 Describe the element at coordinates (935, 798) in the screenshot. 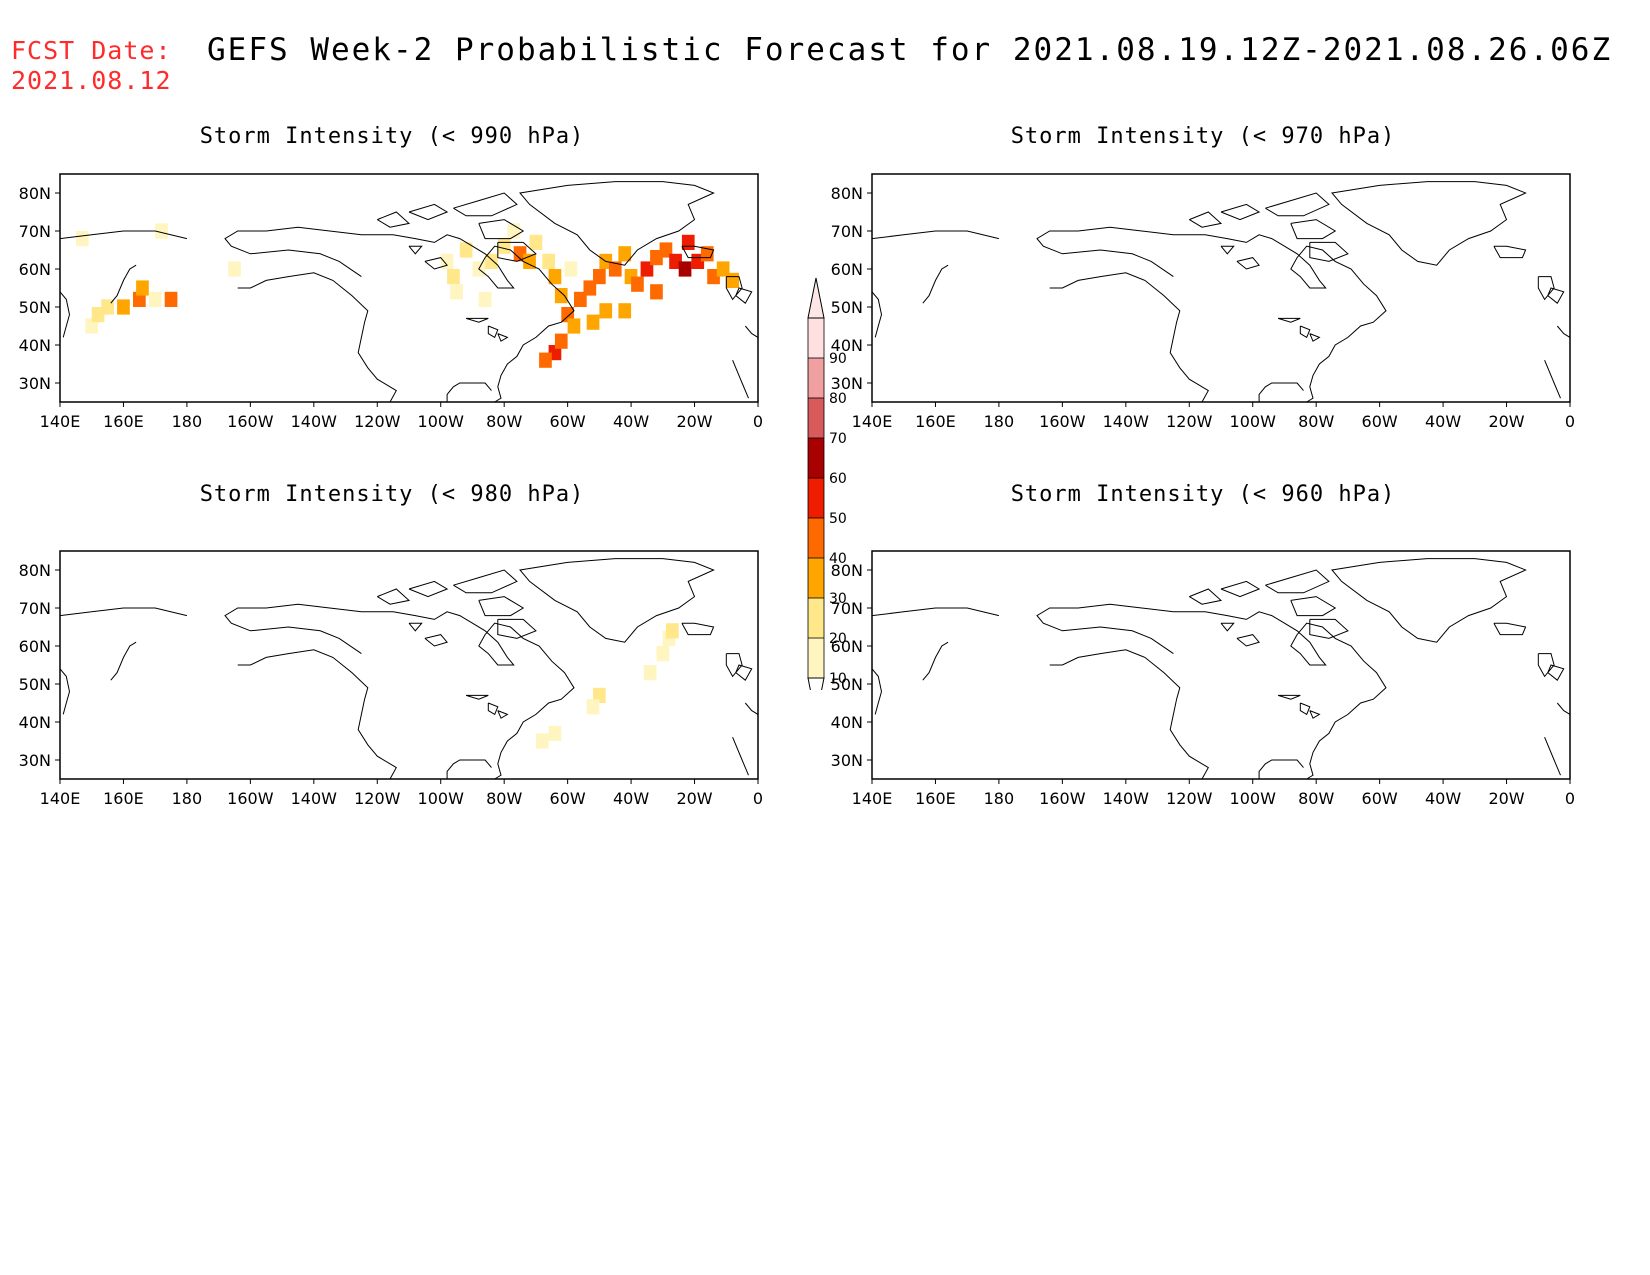

I see `lon-tick-label: 160E` at that location.